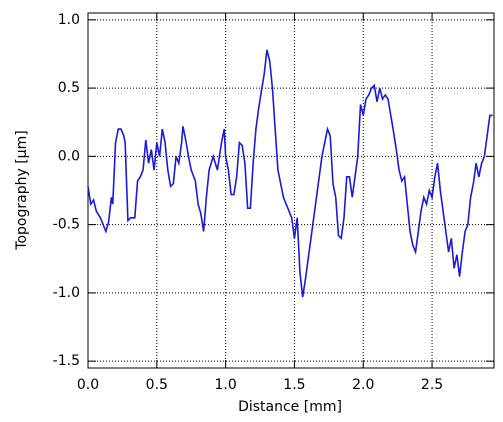 The height and width of the screenshot is (422, 503). Describe the element at coordinates (290, 407) in the screenshot. I see `x-axis-label: Distance [mm]` at that location.